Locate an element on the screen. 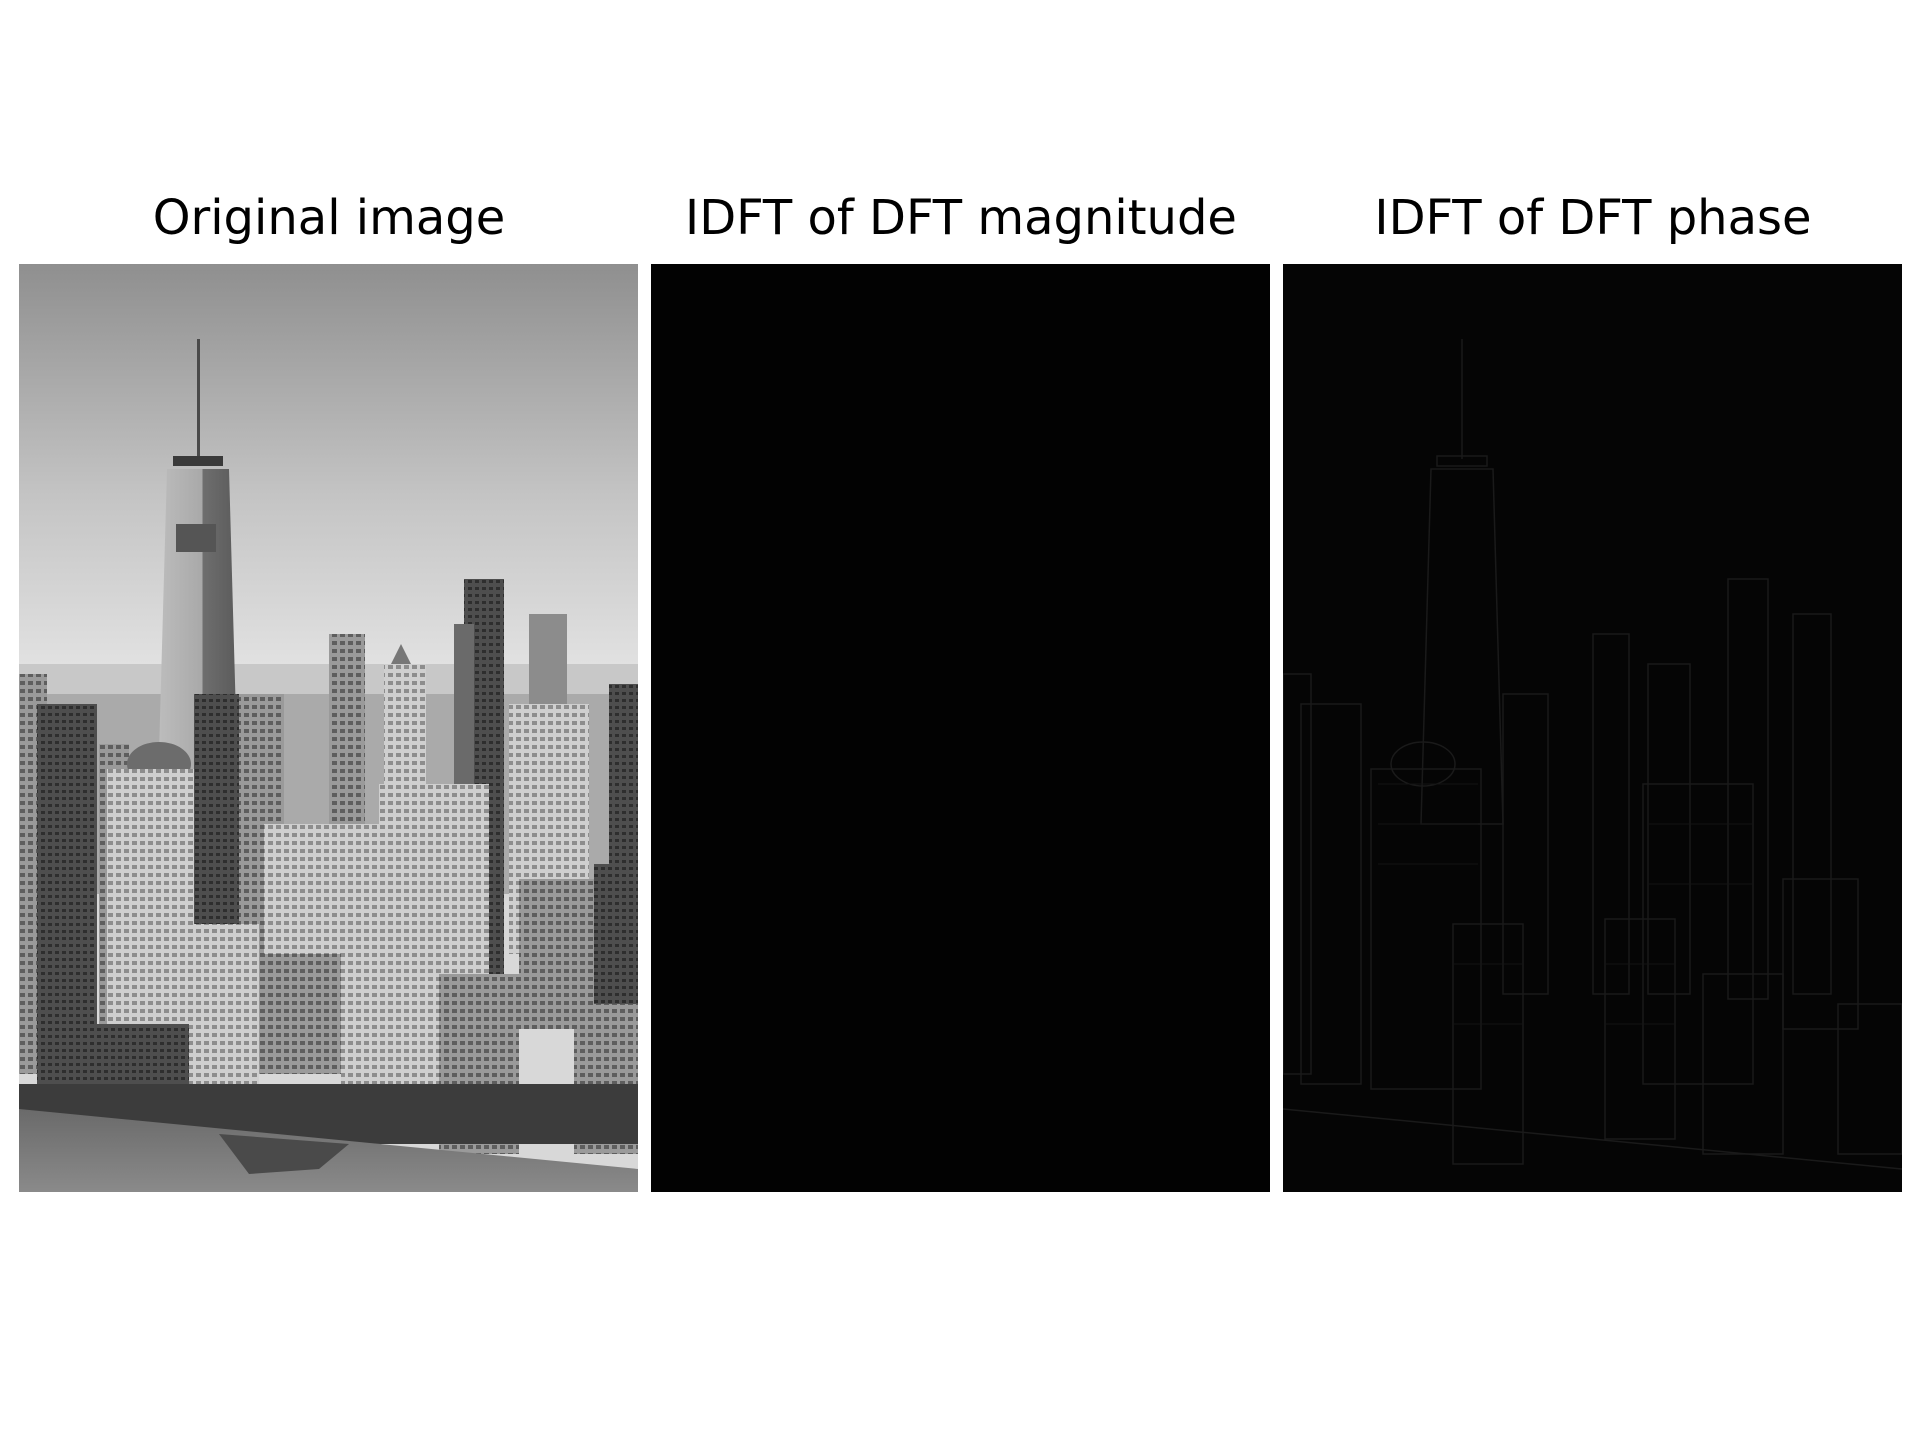 Image resolution: width=1920 pixels, height=1440 pixels. title-original-image: Original image is located at coordinates (329, 218).